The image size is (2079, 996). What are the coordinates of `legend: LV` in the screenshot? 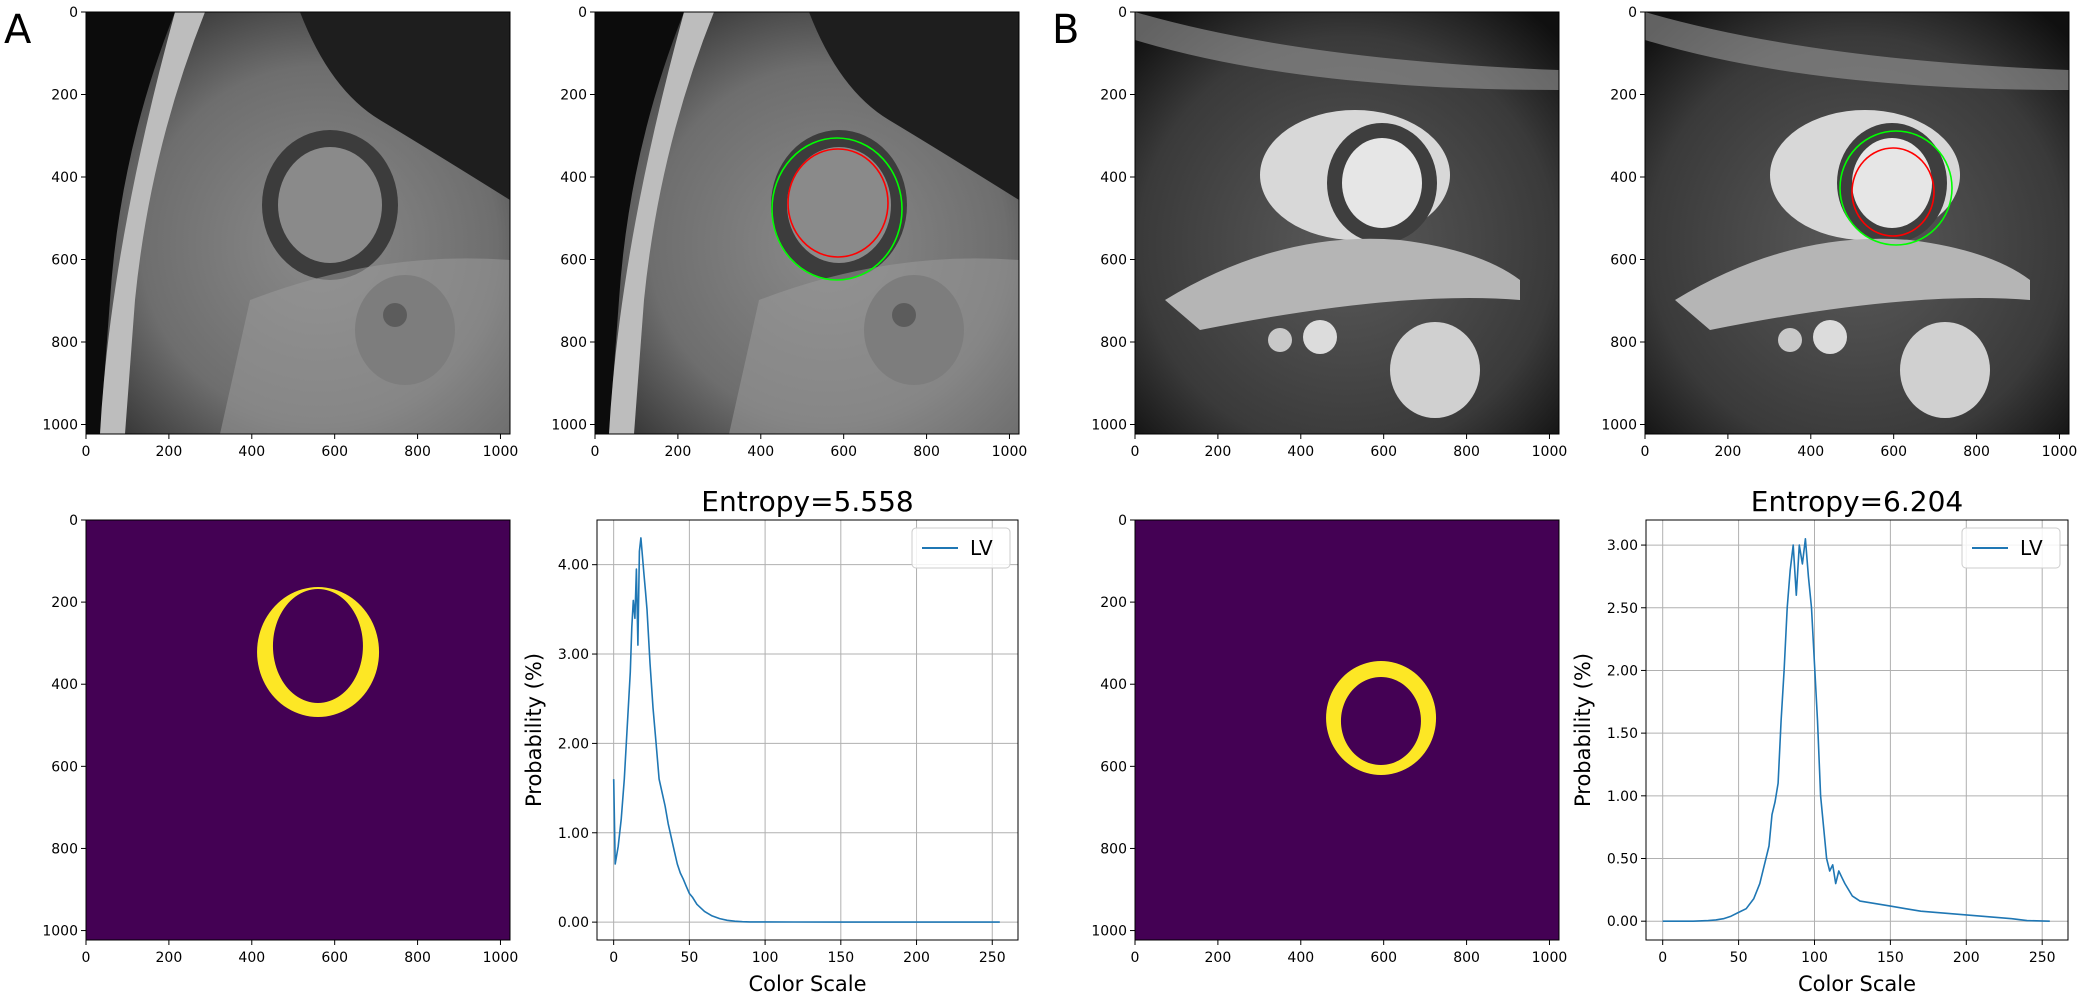 It's located at (961, 548).